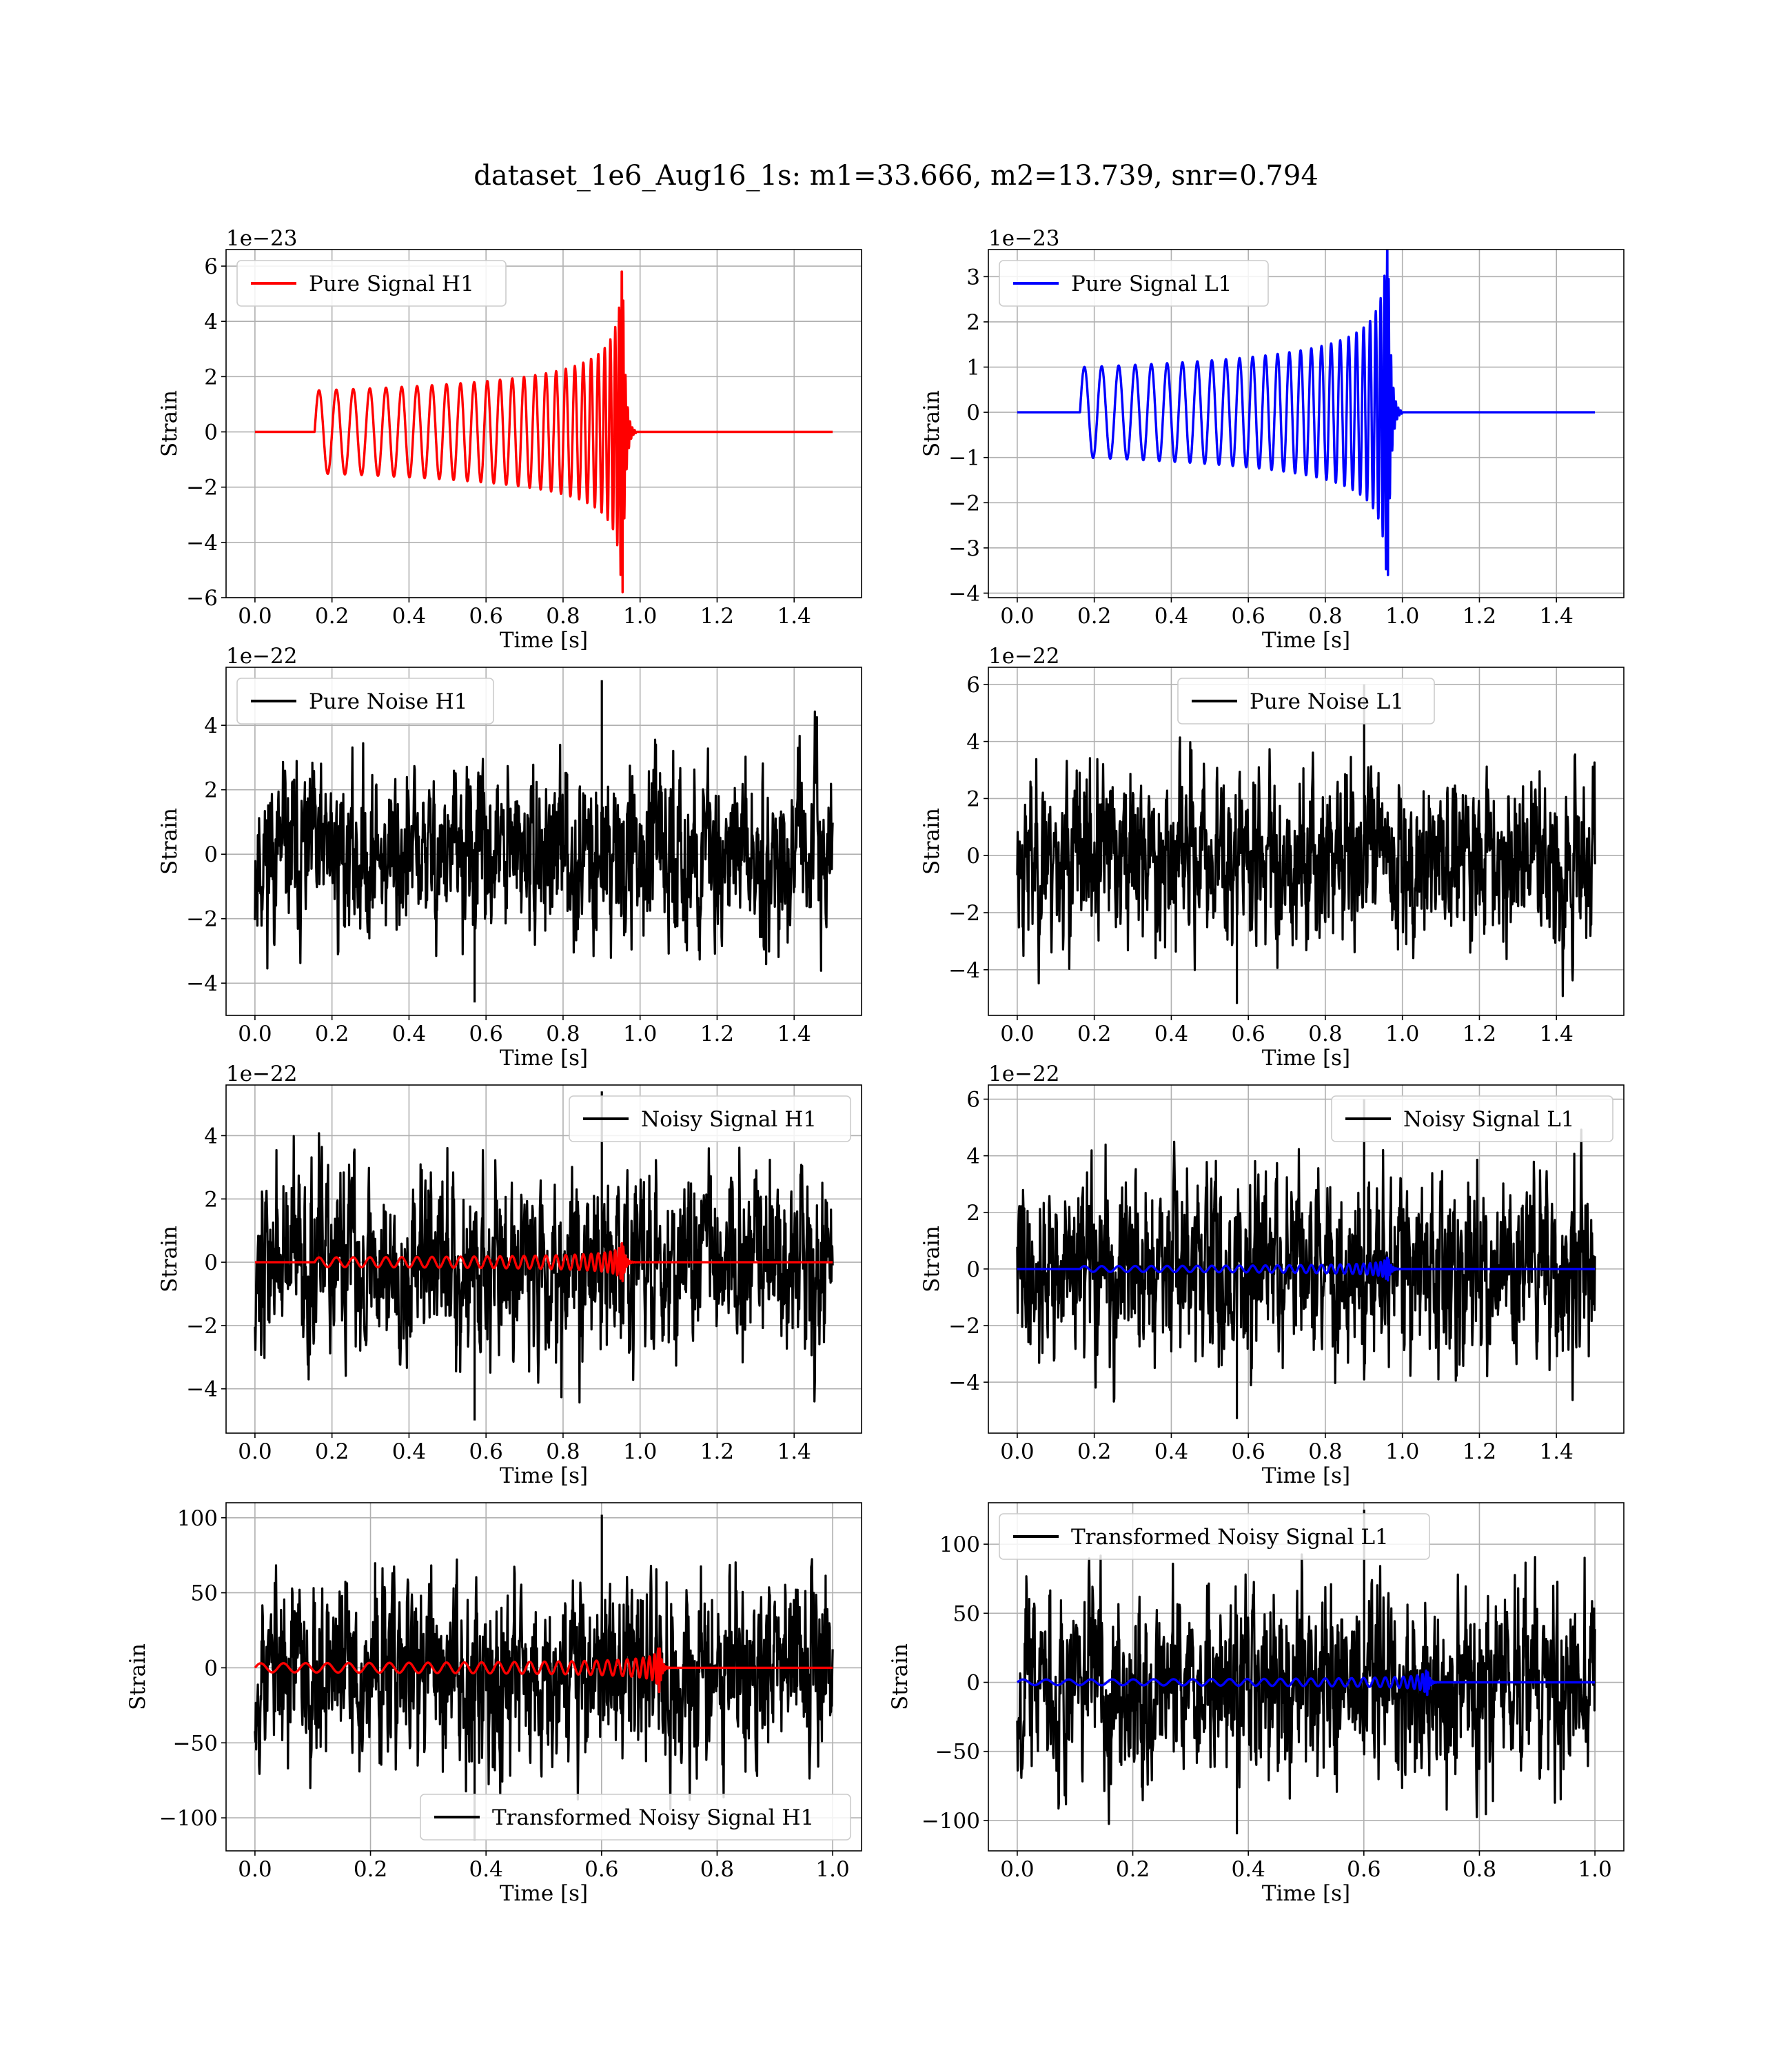 This screenshot has width=1792, height=2068. I want to click on y-tick-label: 100, so click(197, 1518).